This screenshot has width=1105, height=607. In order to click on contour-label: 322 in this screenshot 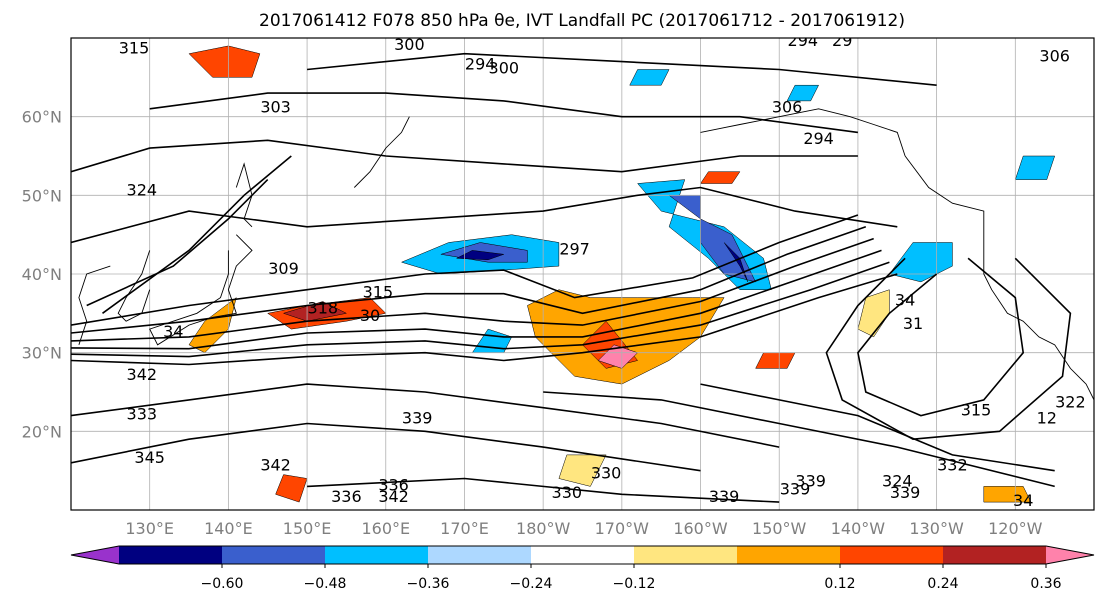, I will do `click(1070, 402)`.